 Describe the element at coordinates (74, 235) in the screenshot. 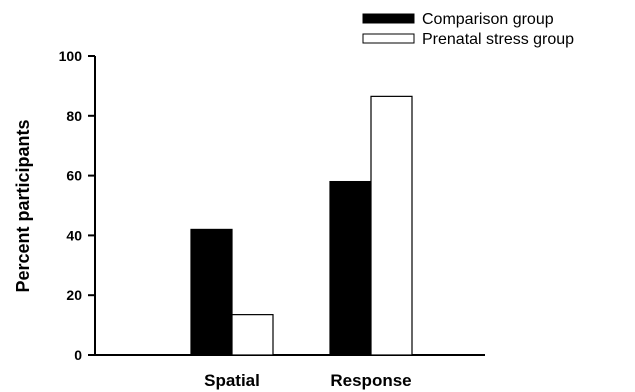

I see `y-tick-label: 40` at that location.